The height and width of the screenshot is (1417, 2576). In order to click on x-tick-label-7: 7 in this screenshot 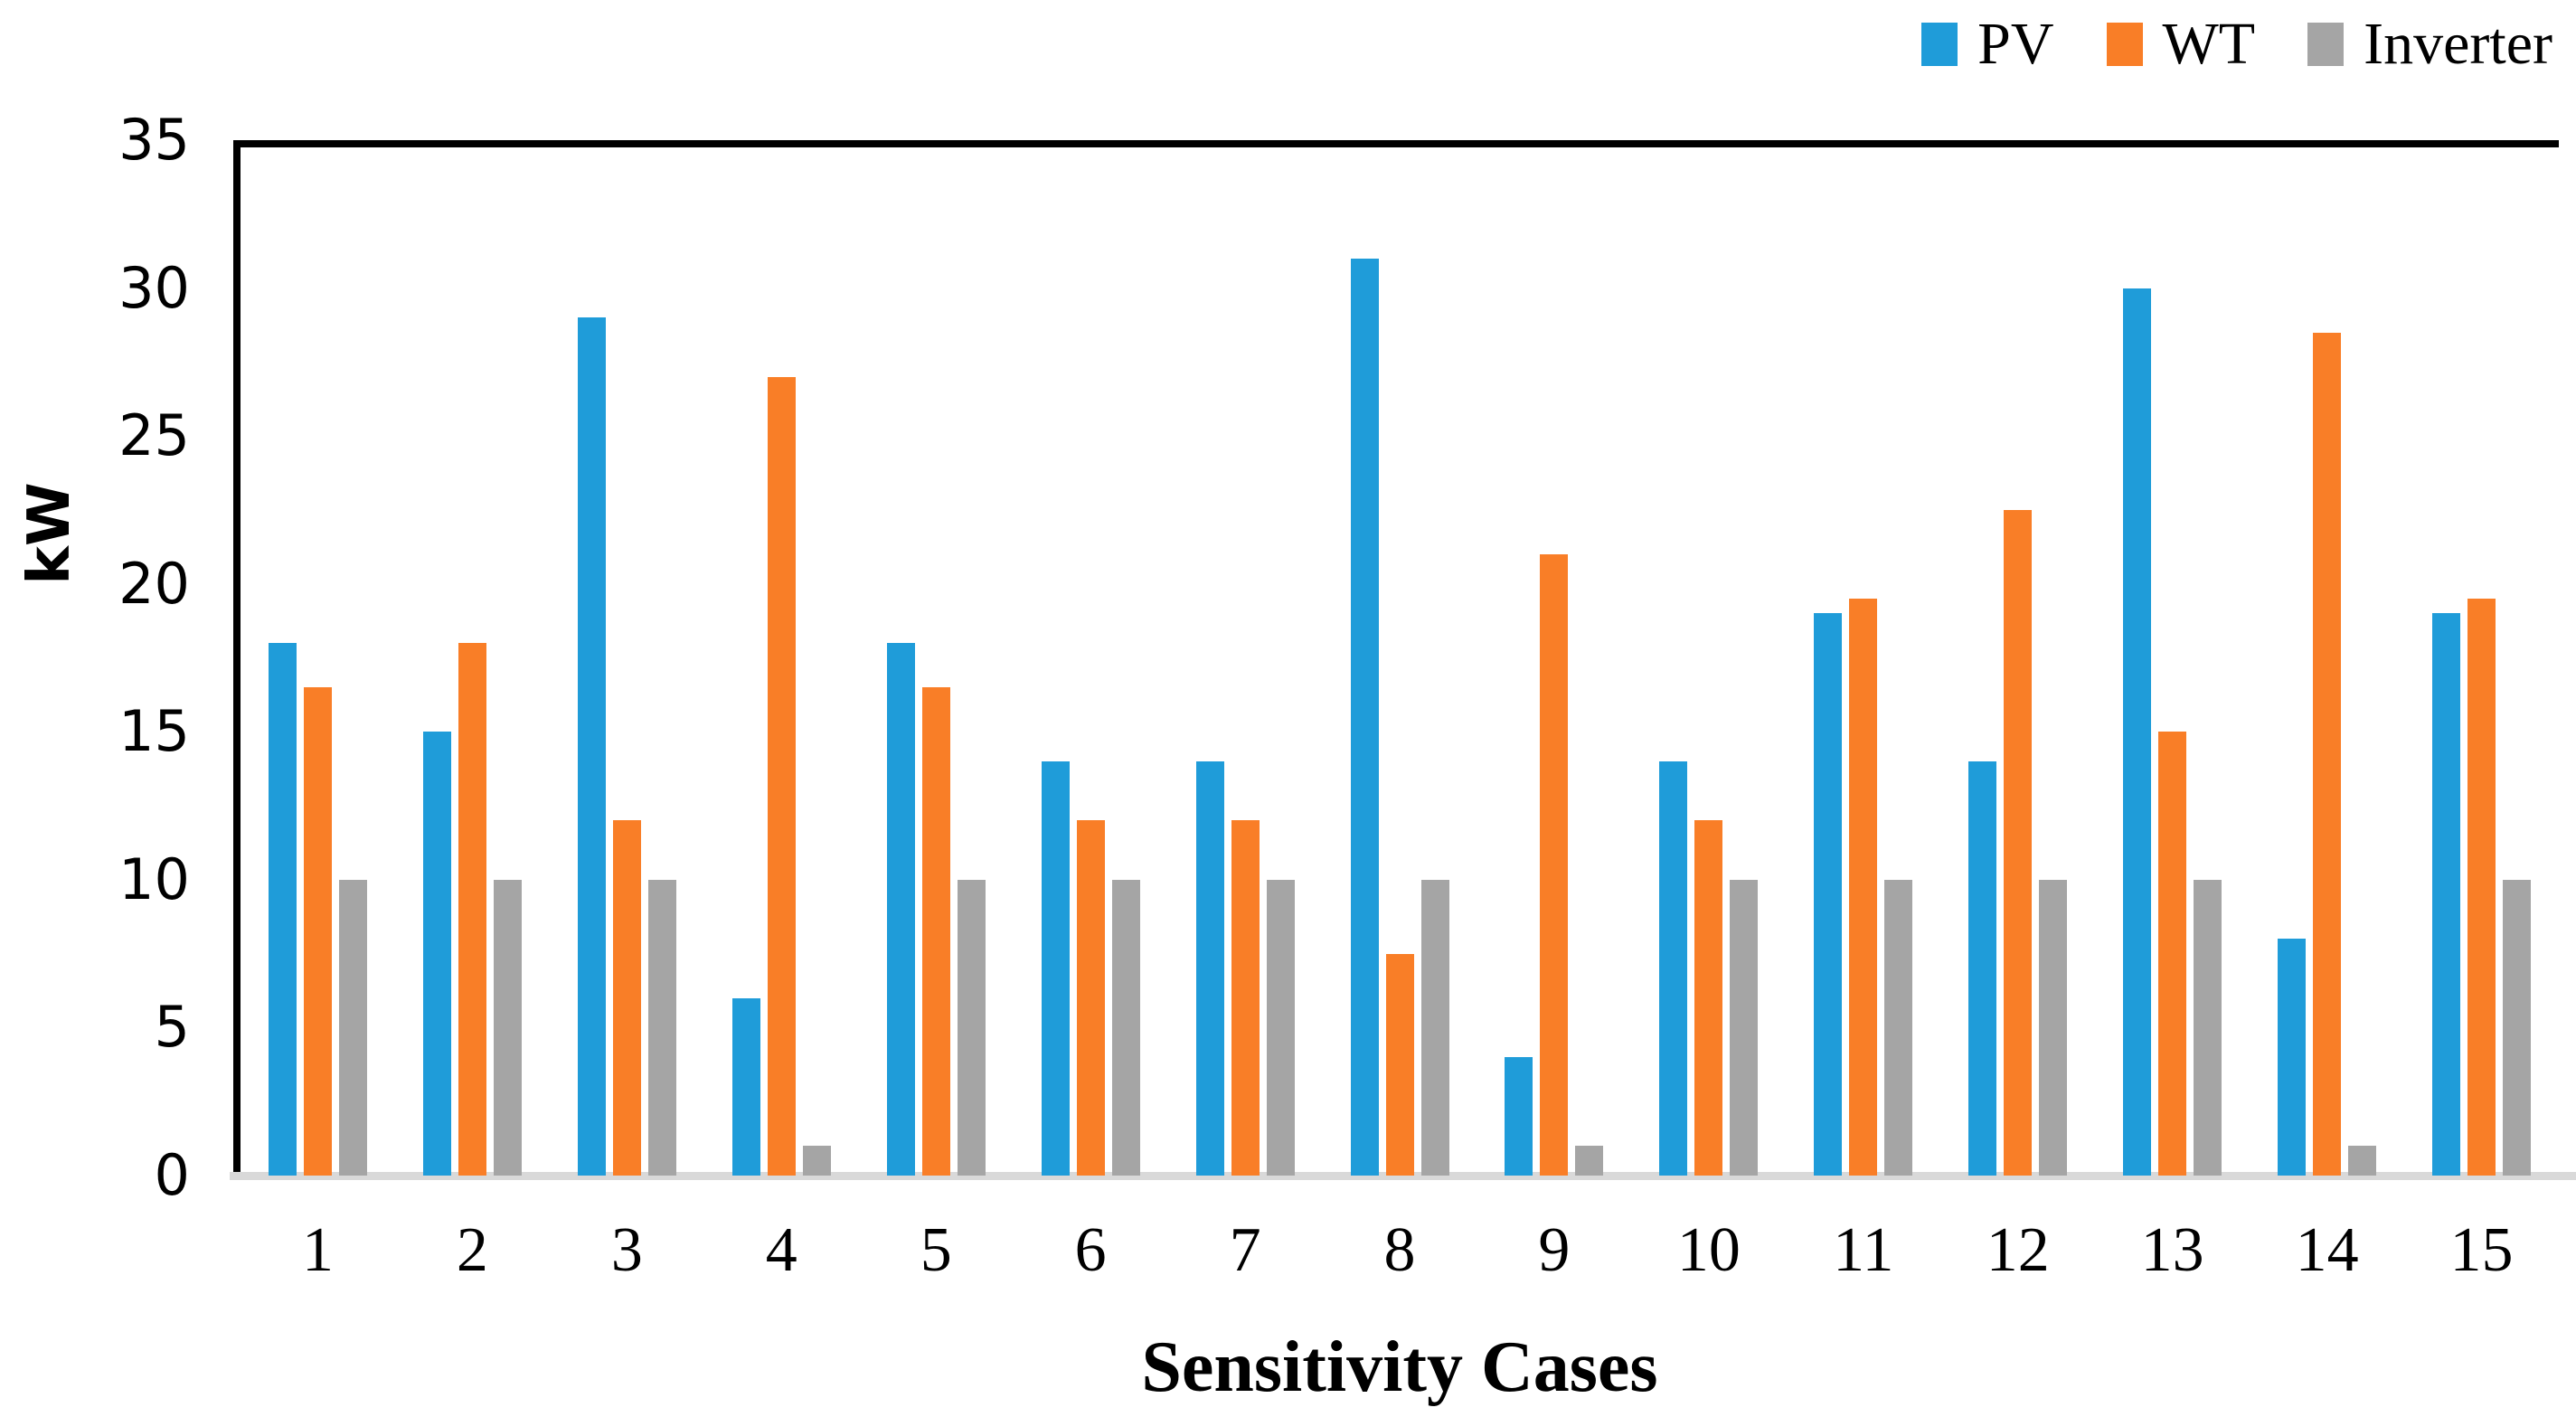, I will do `click(1245, 1250)`.